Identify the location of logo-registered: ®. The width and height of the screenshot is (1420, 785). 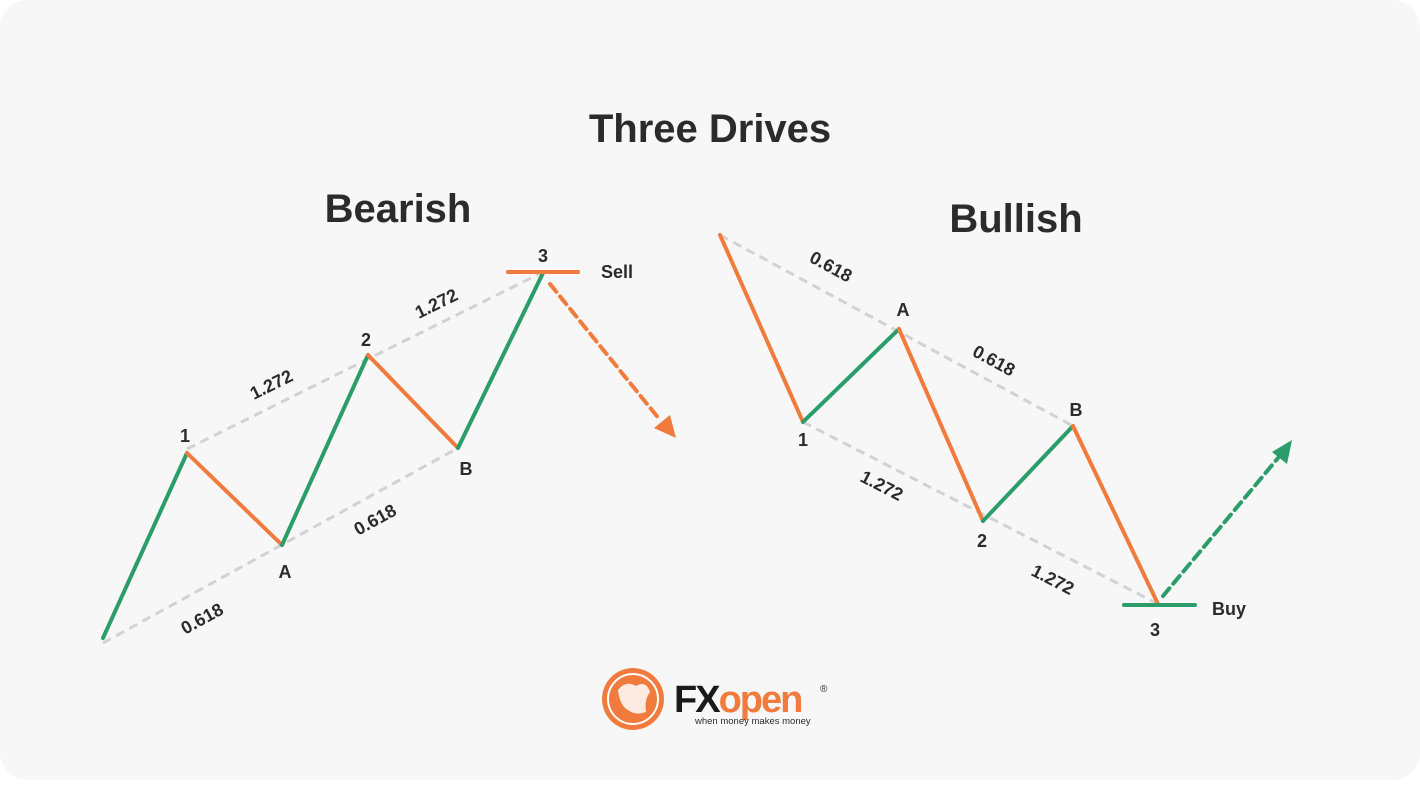
(824, 689).